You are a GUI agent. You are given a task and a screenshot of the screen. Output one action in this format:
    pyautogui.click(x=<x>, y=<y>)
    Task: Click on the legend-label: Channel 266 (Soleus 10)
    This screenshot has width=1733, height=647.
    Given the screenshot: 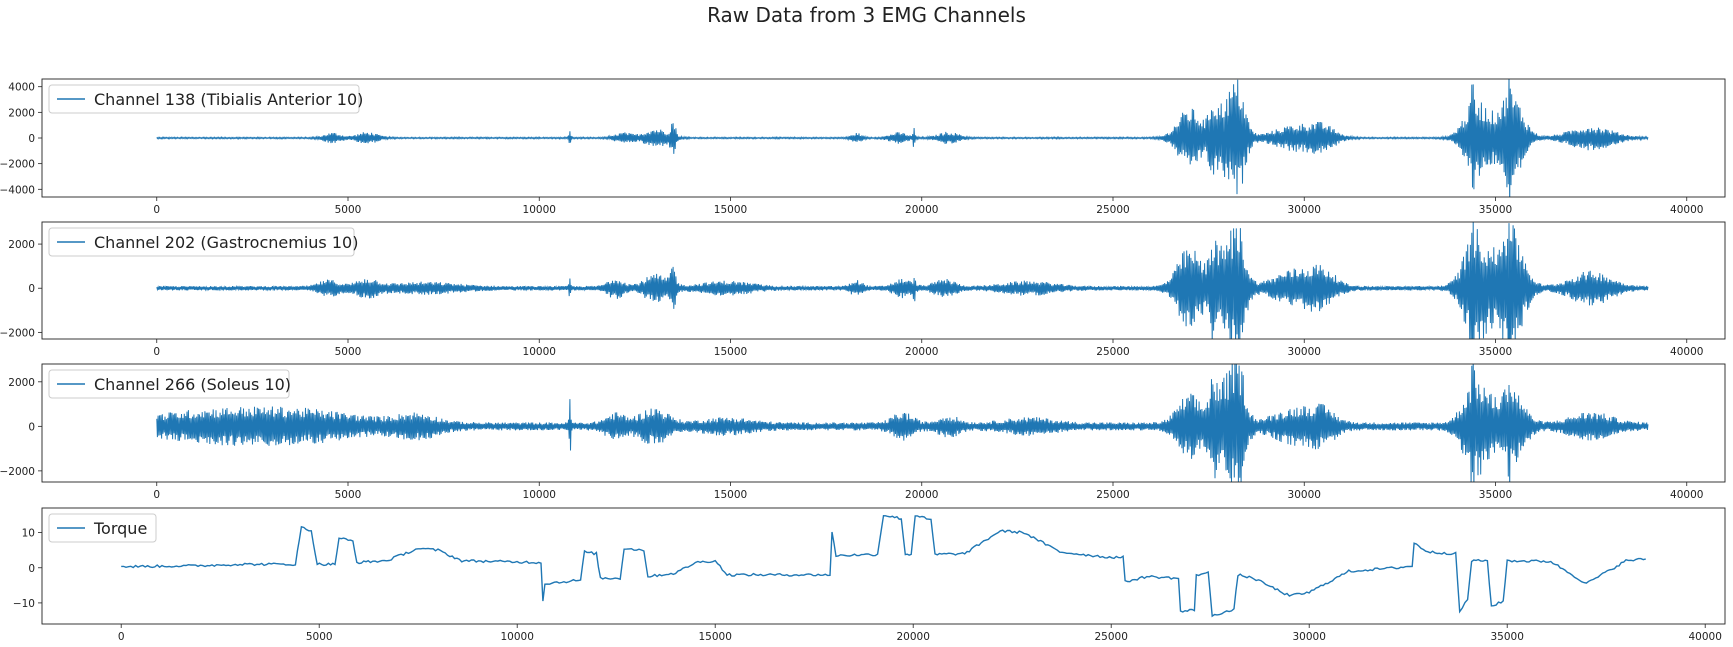 What is the action you would take?
    pyautogui.click(x=192, y=384)
    